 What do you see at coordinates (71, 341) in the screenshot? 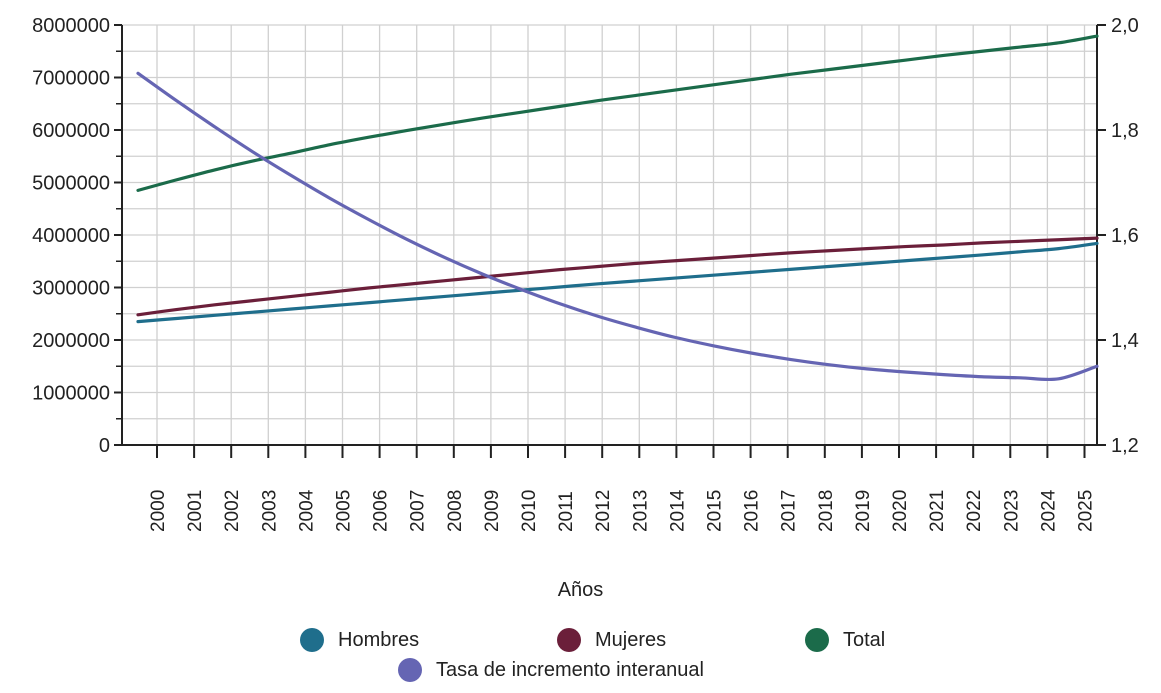
I see `left-tick-label: 2000000` at bounding box center [71, 341].